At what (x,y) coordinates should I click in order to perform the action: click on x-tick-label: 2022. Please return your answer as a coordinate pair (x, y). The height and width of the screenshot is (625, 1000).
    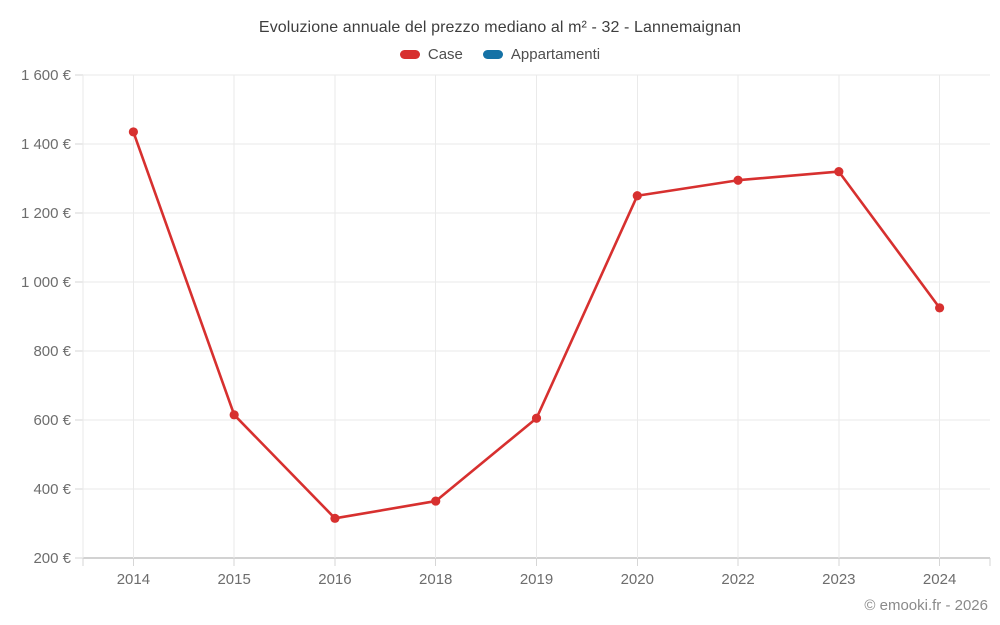
    Looking at the image, I should click on (737, 579).